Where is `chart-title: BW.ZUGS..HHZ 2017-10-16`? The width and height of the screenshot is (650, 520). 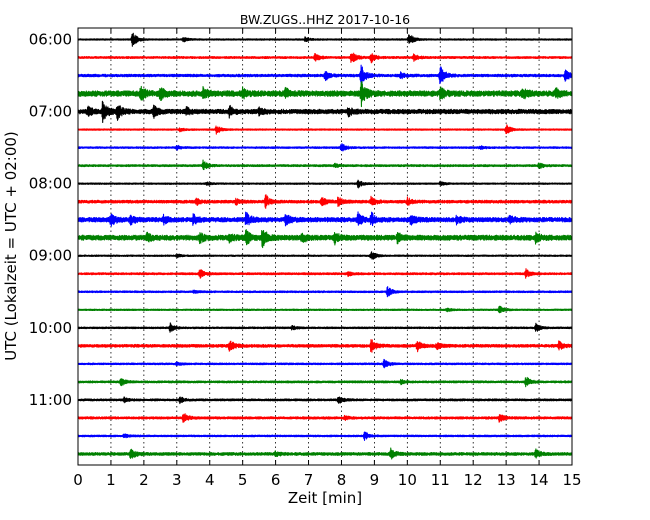 chart-title: BW.ZUGS..HHZ 2017-10-16 is located at coordinates (325, 19).